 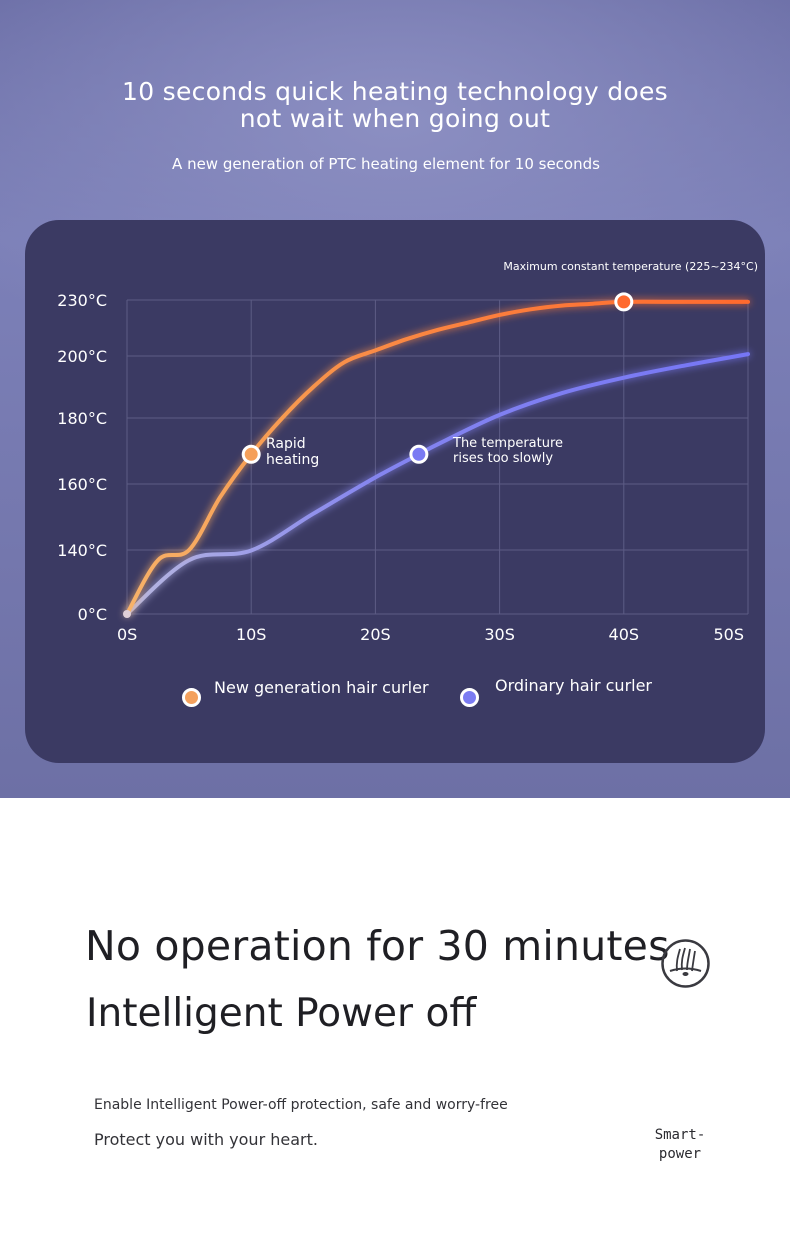 I want to click on x-tick-label: 30S, so click(x=499, y=634).